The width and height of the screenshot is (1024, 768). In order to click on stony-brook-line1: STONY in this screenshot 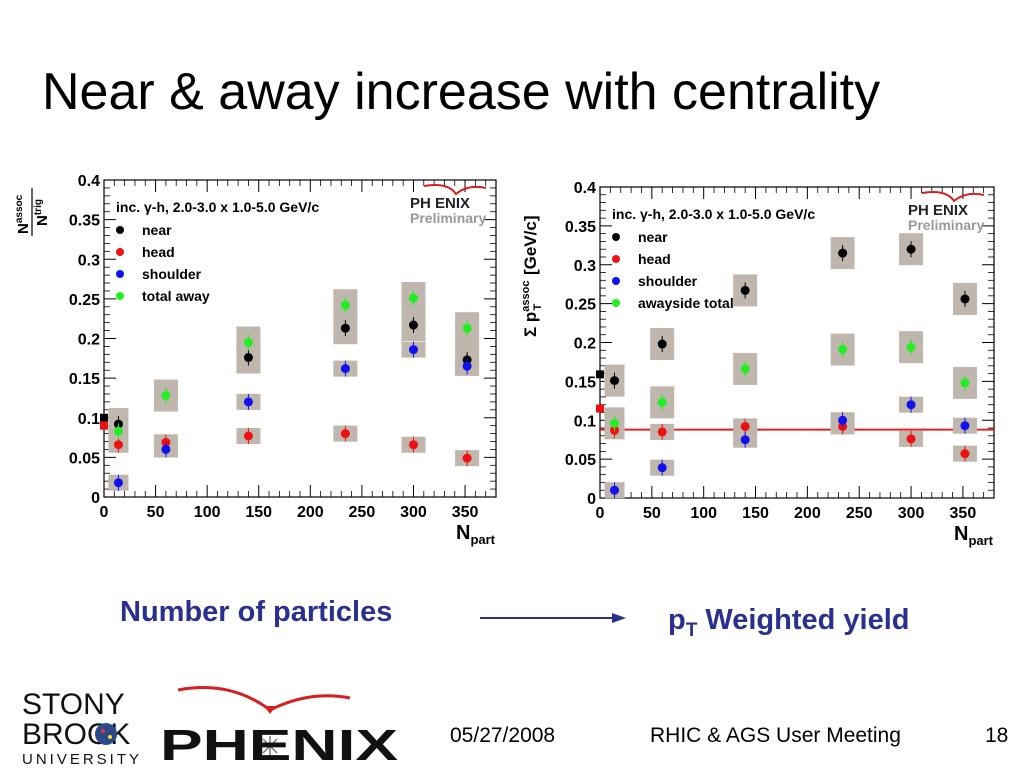, I will do `click(73, 704)`.